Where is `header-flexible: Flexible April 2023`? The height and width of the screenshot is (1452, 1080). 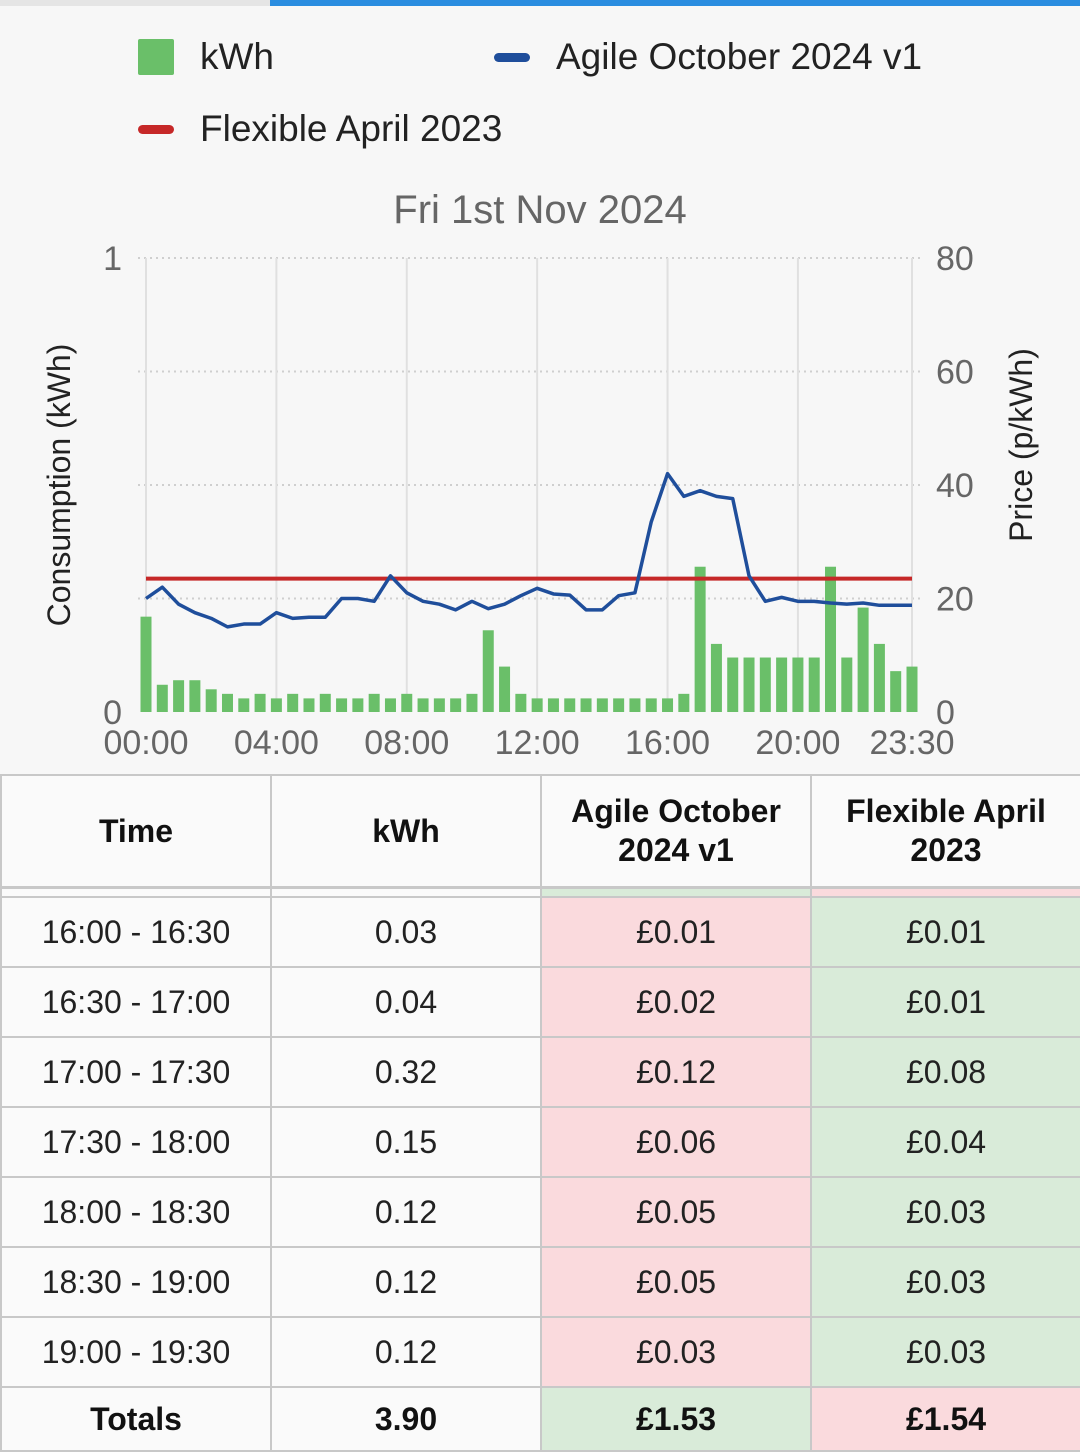 header-flexible: Flexible April 2023 is located at coordinates (945, 831).